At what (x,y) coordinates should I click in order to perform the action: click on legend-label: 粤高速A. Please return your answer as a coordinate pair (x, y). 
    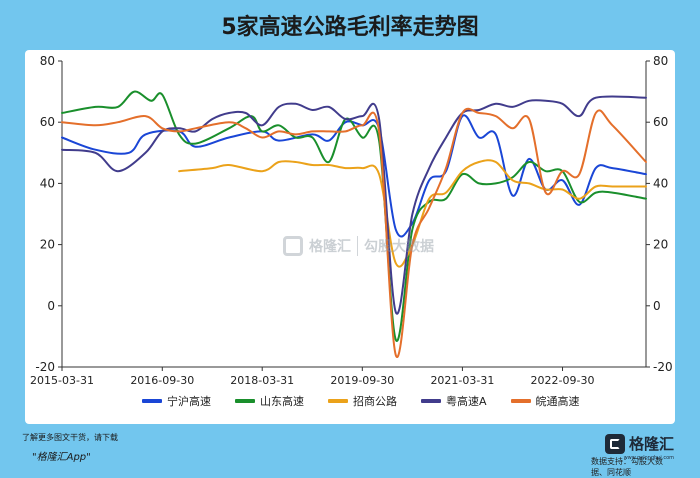
    Looking at the image, I should click on (466, 401).